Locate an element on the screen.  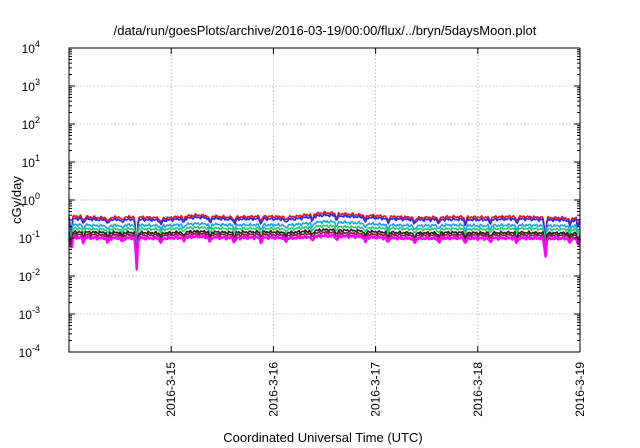
y-tick-label: 10⁰ is located at coordinates (31, 199).